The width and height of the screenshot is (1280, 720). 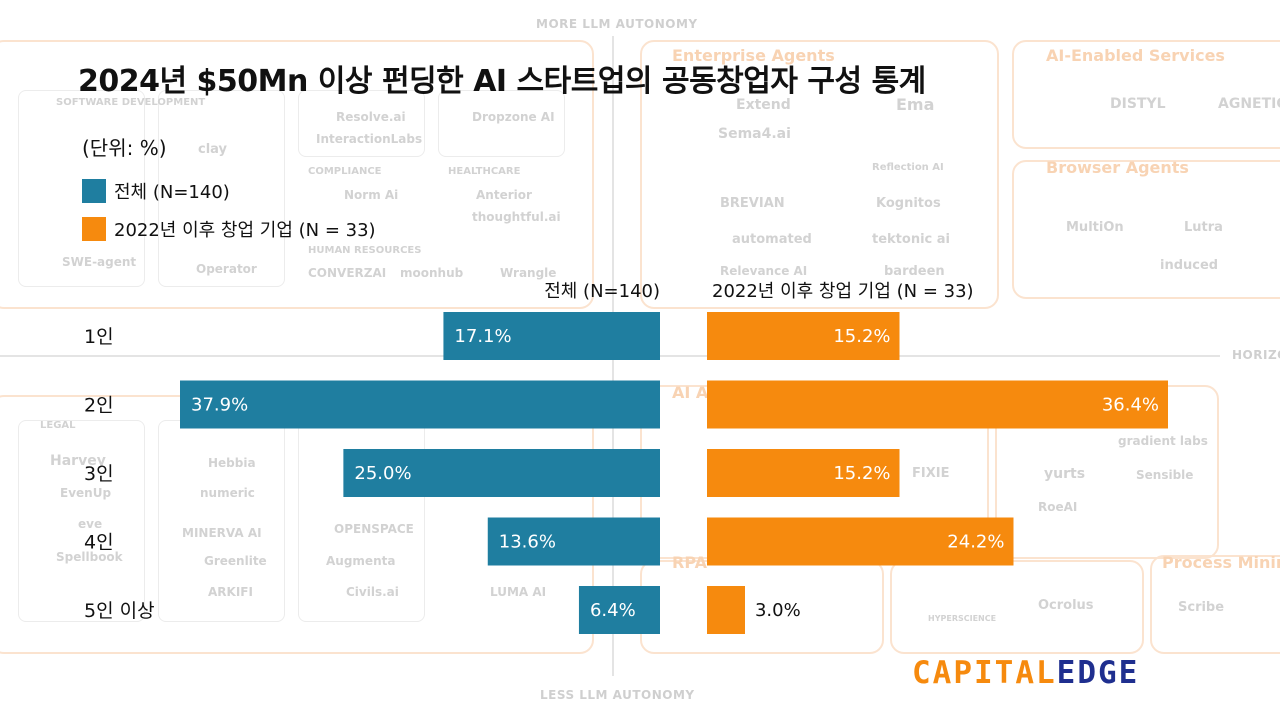 What do you see at coordinates (78, 461) in the screenshot?
I see `bg-logo: Harvey` at bounding box center [78, 461].